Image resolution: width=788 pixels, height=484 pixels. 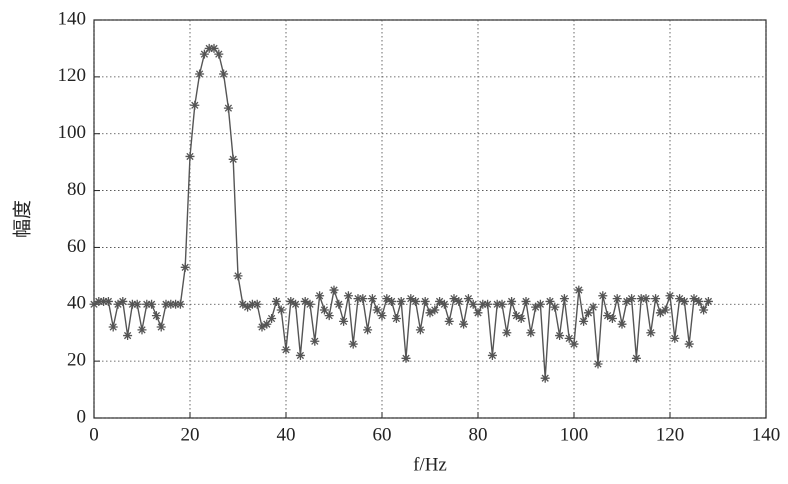 What do you see at coordinates (190, 434) in the screenshot?
I see `x-tick-label: 20` at bounding box center [190, 434].